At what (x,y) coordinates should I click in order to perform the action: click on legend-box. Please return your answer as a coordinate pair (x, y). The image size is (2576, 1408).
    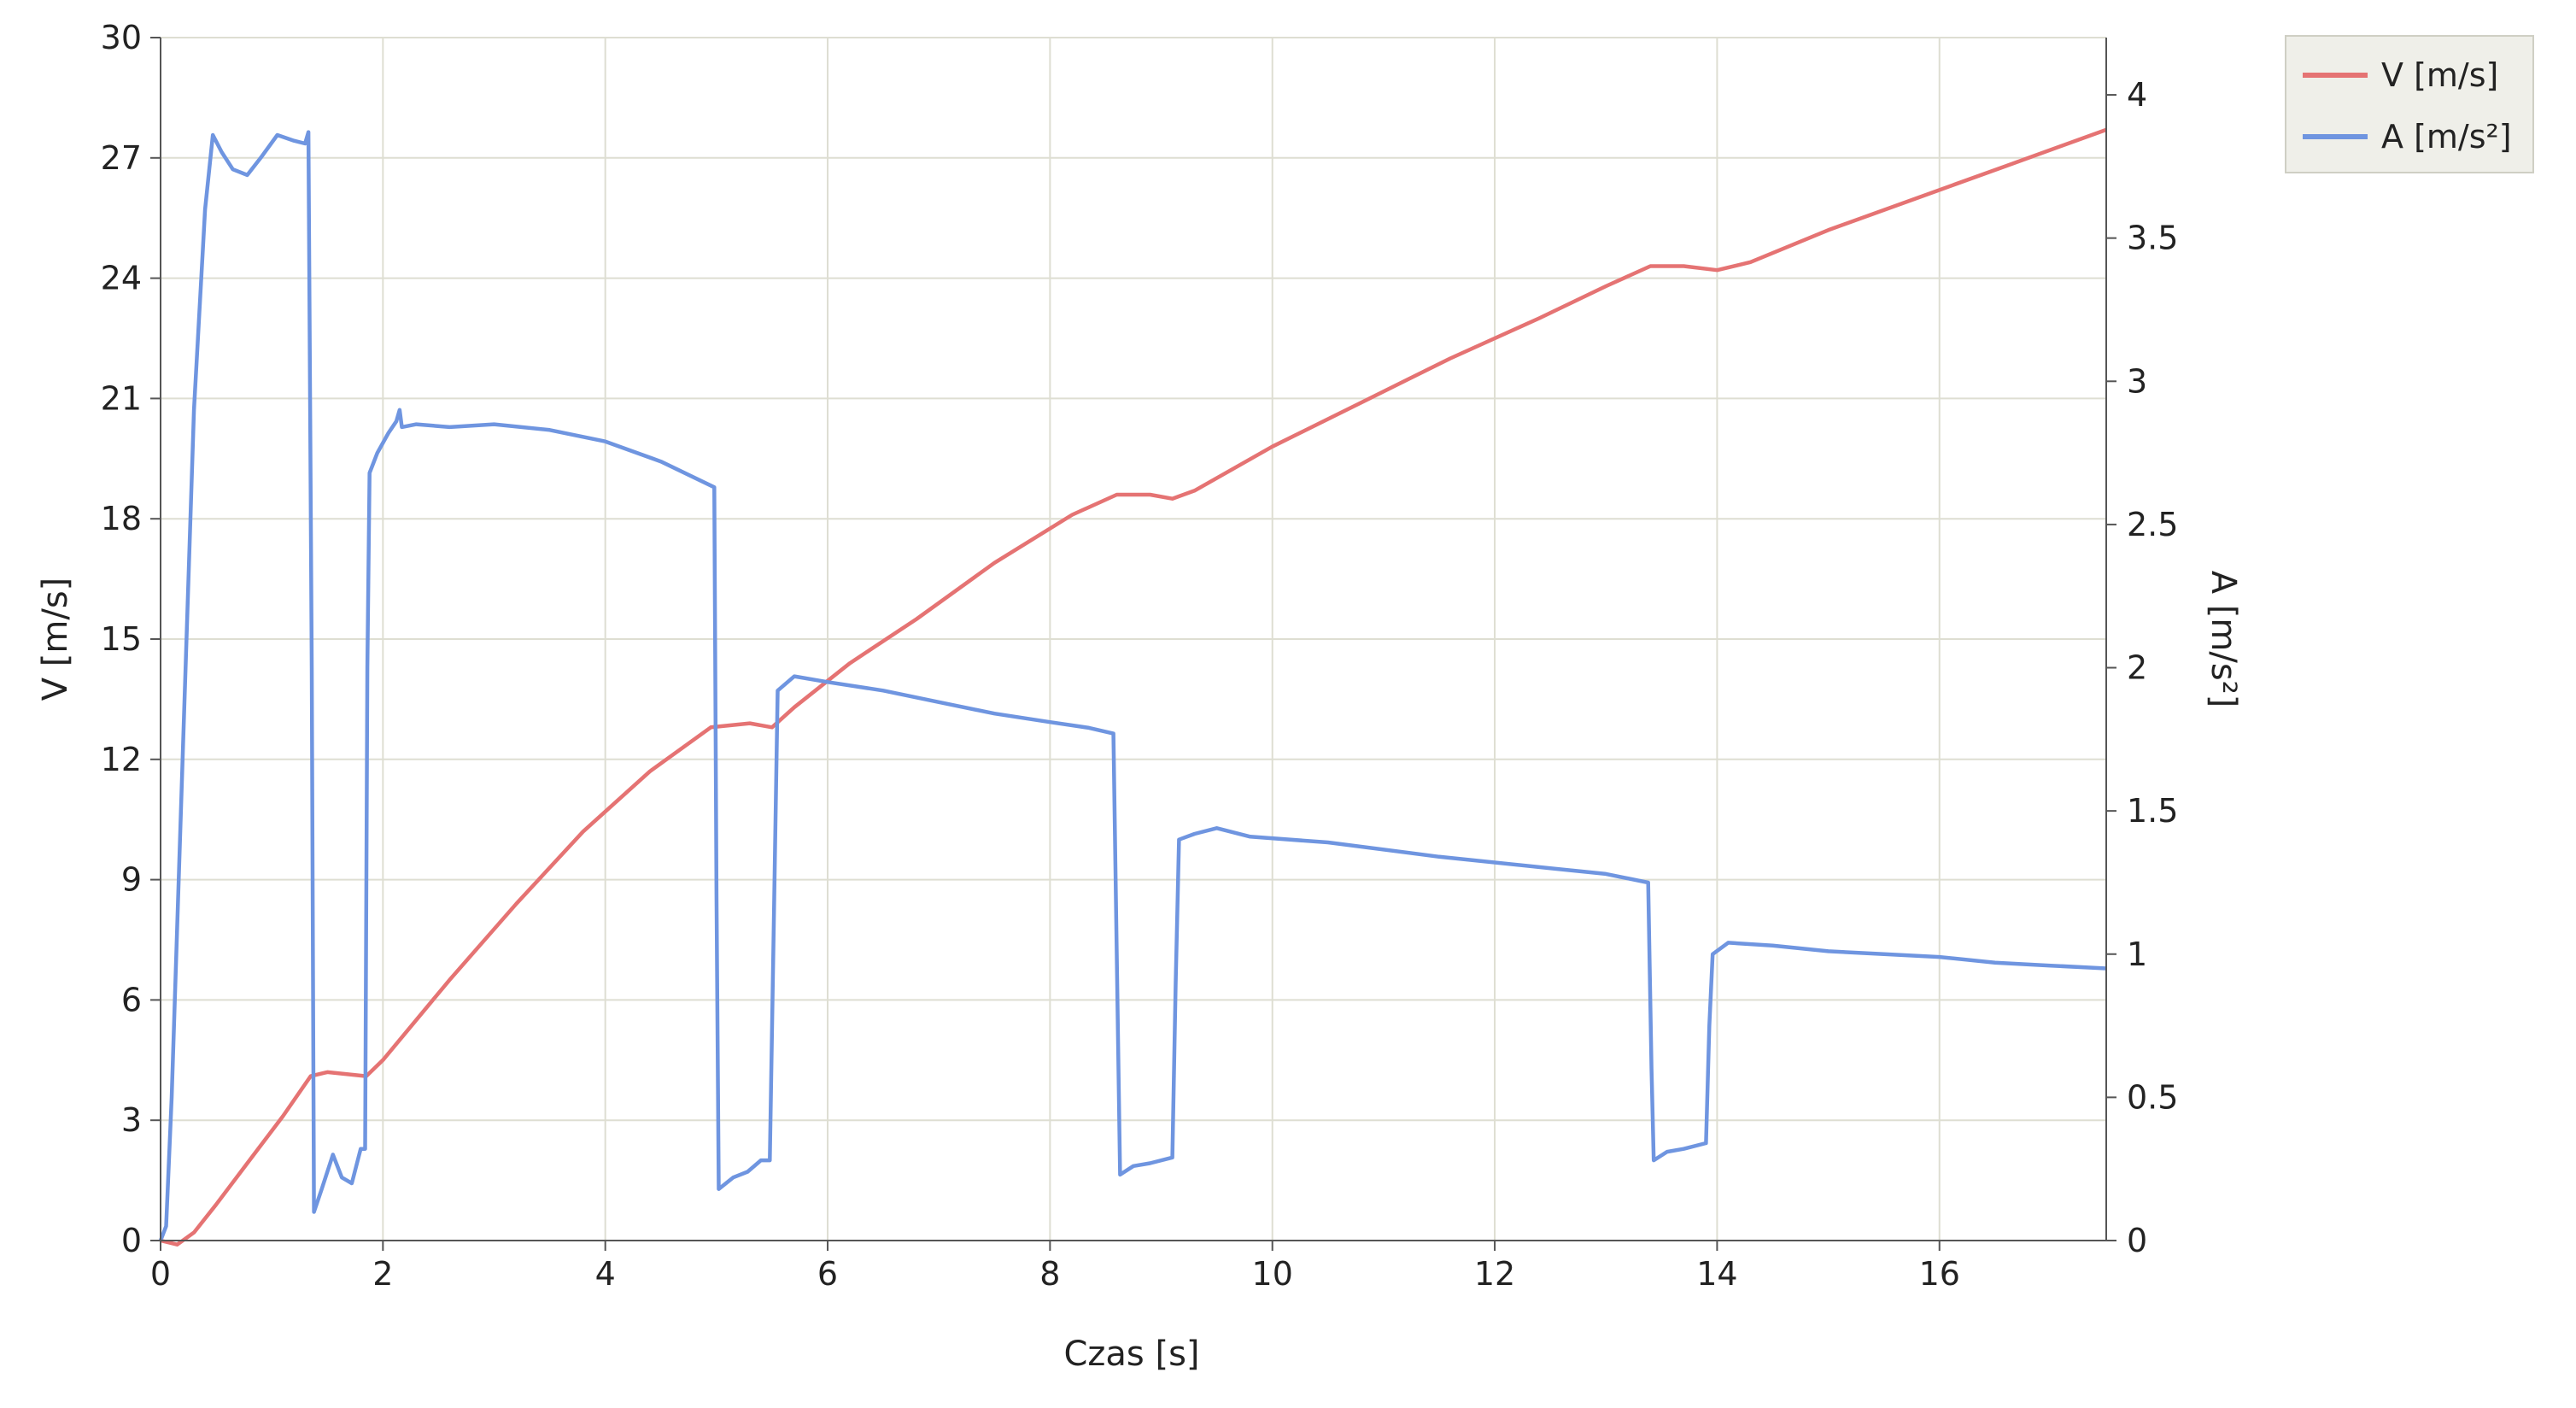
    Looking at the image, I should click on (2409, 104).